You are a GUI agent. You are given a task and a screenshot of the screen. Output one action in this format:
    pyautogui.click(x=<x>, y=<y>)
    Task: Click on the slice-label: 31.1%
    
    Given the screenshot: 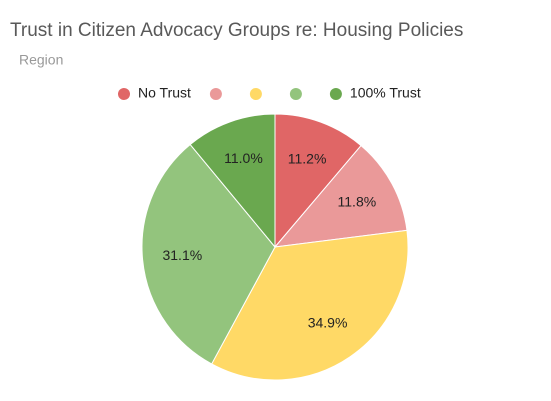 What is the action you would take?
    pyautogui.click(x=182, y=255)
    